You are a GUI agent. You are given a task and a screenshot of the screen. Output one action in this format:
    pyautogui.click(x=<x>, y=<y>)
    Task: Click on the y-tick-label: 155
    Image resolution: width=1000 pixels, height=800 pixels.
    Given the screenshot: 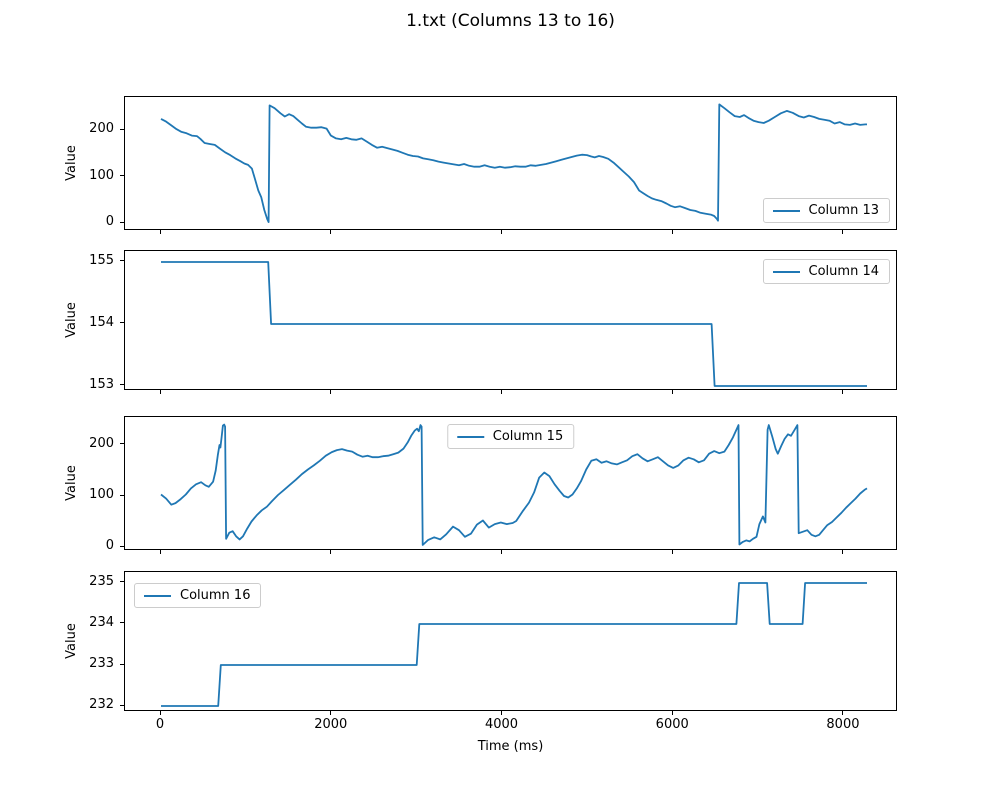 What is the action you would take?
    pyautogui.click(x=101, y=260)
    